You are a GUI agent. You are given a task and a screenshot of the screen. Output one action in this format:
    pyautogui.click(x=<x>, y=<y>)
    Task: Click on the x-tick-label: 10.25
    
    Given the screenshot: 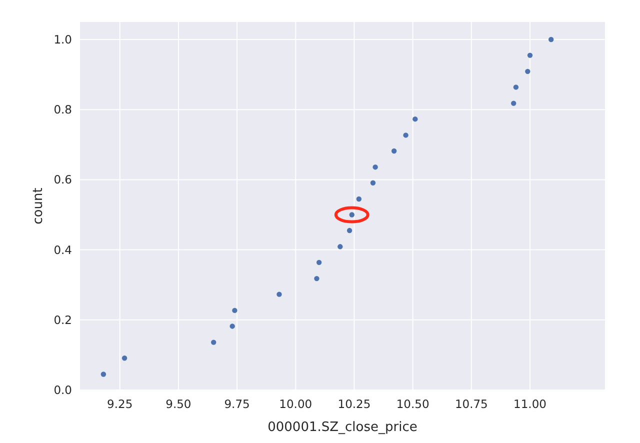 What is the action you would take?
    pyautogui.click(x=354, y=404)
    